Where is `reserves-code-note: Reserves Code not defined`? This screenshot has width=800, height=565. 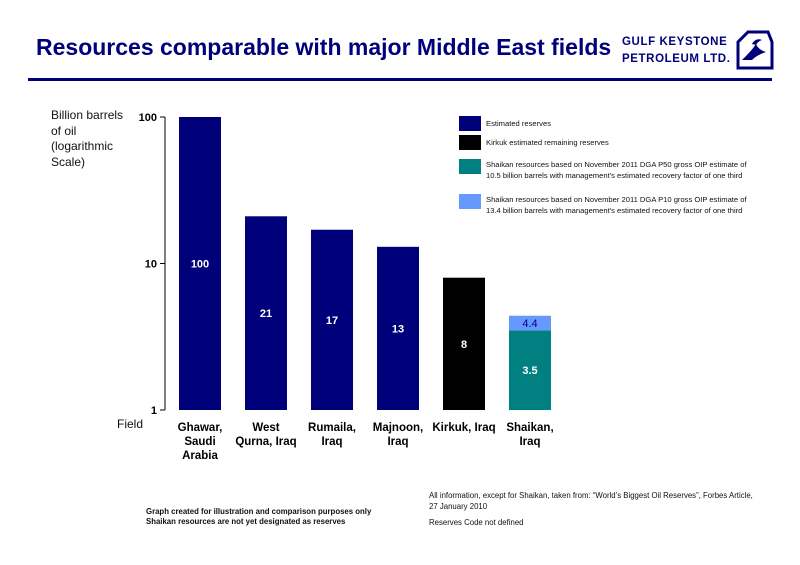
reserves-code-note: Reserves Code not defined is located at coordinates (476, 522).